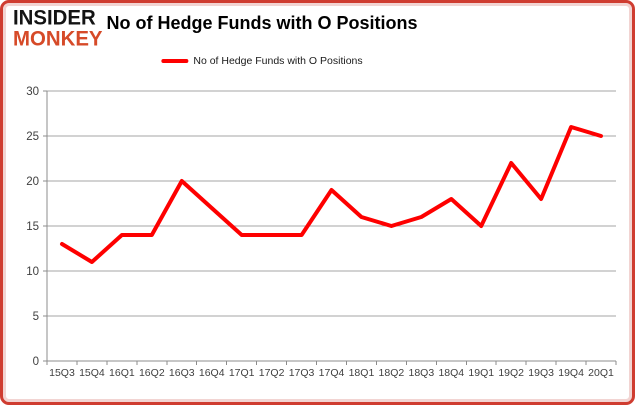 The width and height of the screenshot is (635, 405). What do you see at coordinates (32, 272) in the screenshot?
I see `y-tick-label-10: 10` at bounding box center [32, 272].